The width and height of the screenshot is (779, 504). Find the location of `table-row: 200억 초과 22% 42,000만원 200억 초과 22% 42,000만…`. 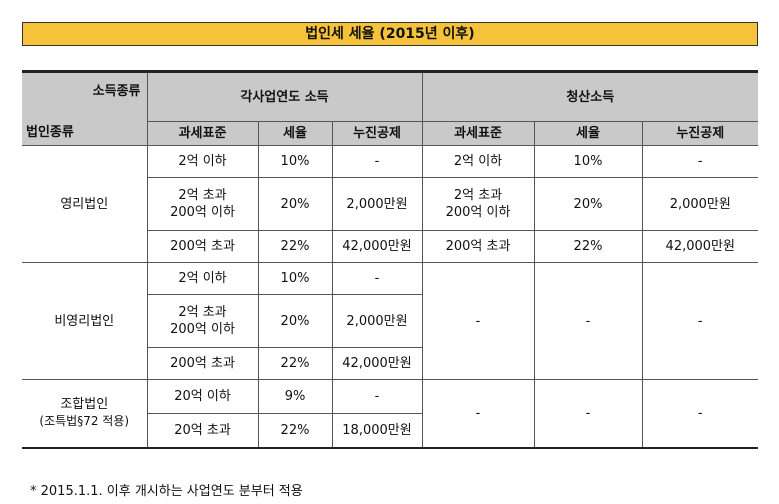

table-row: 200억 초과 22% 42,000만원 200억 초과 22% 42,000만… is located at coordinates (390, 246).